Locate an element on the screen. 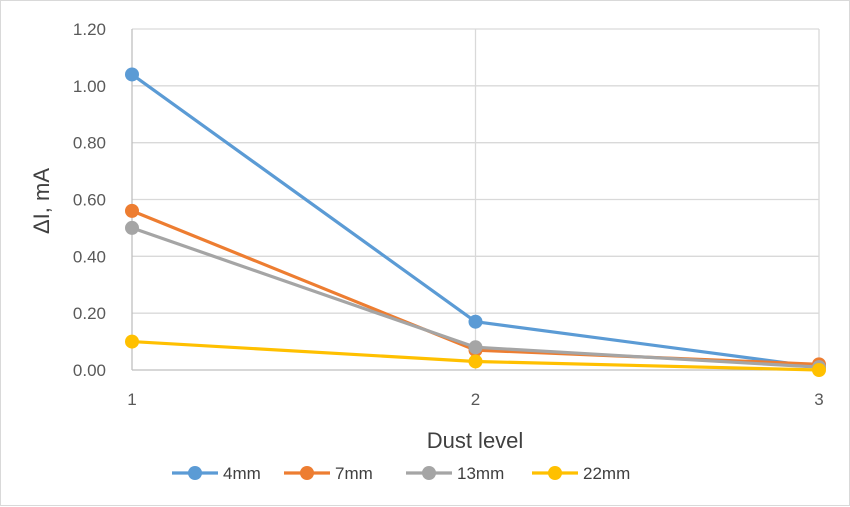  legend-item-22mm: 22mm is located at coordinates (581, 473).